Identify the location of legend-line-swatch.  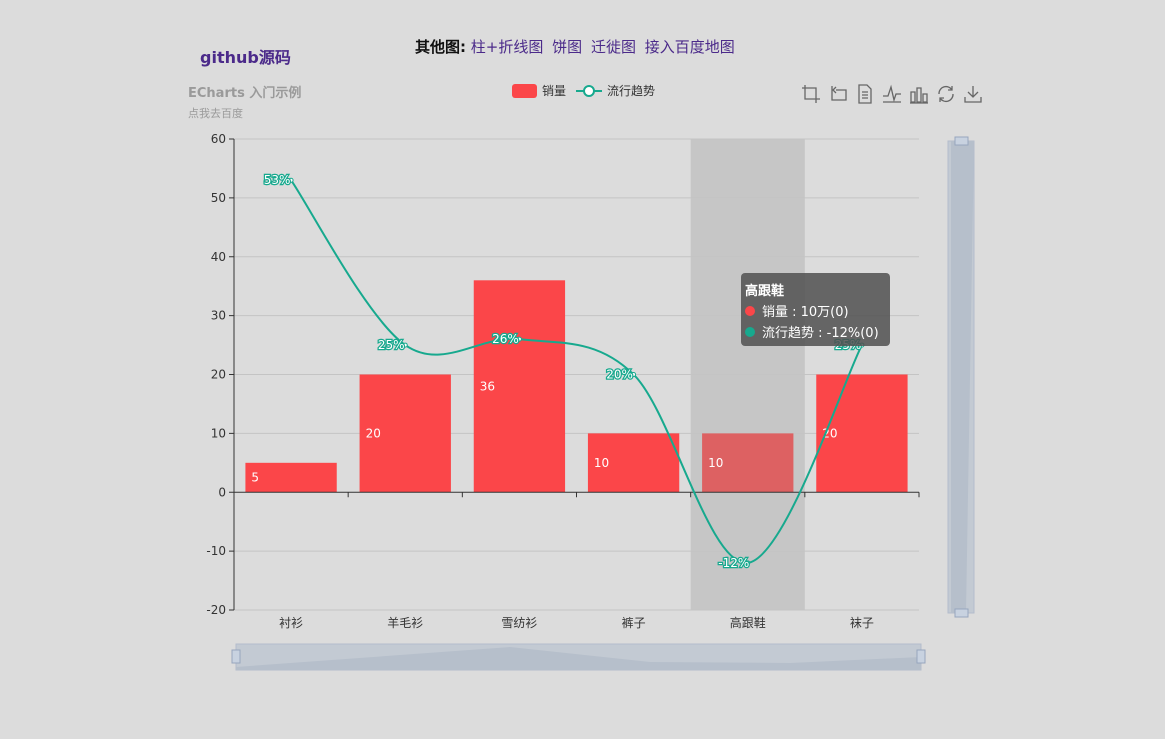
(589, 90).